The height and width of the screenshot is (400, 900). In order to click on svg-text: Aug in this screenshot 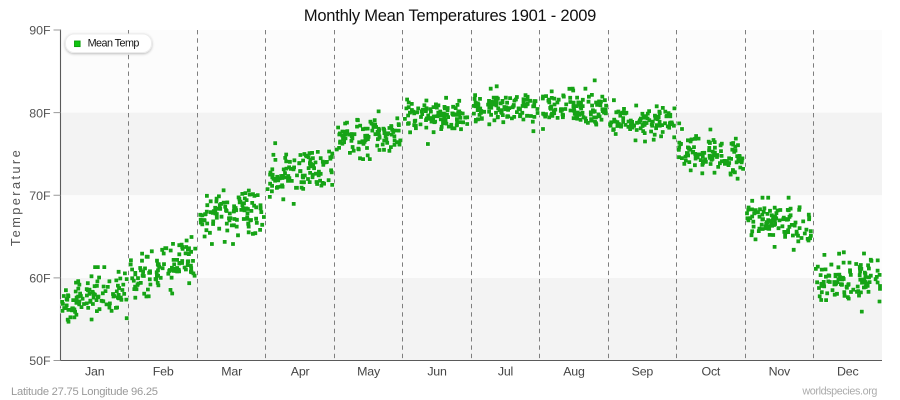, I will do `click(574, 372)`.